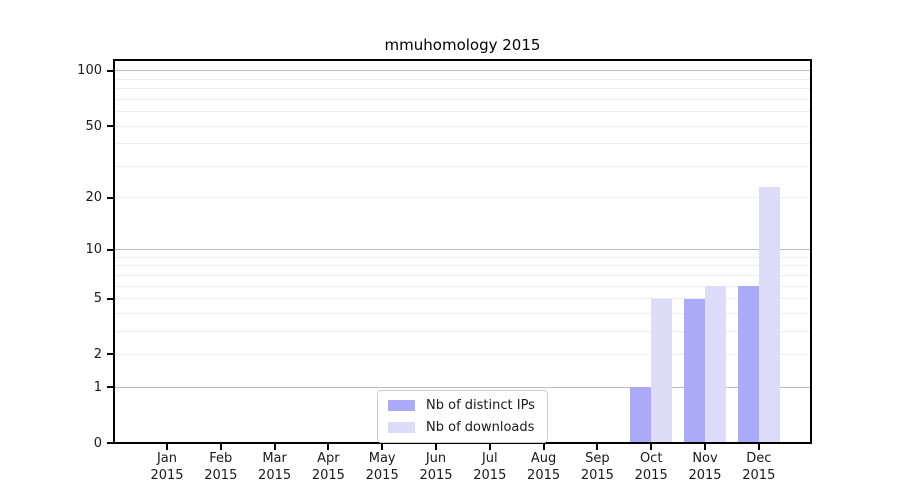  What do you see at coordinates (221, 467) in the screenshot?
I see `x-tick-label-feb: Feb 2015` at bounding box center [221, 467].